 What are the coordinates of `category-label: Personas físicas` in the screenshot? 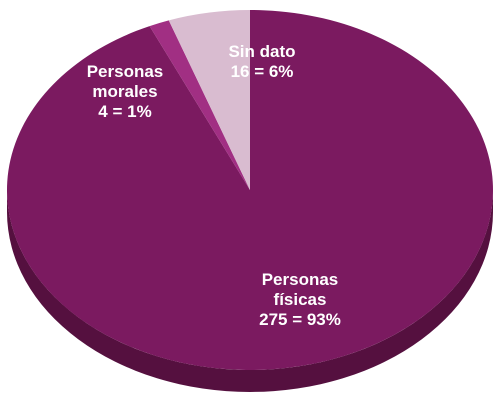 It's located at (300, 289).